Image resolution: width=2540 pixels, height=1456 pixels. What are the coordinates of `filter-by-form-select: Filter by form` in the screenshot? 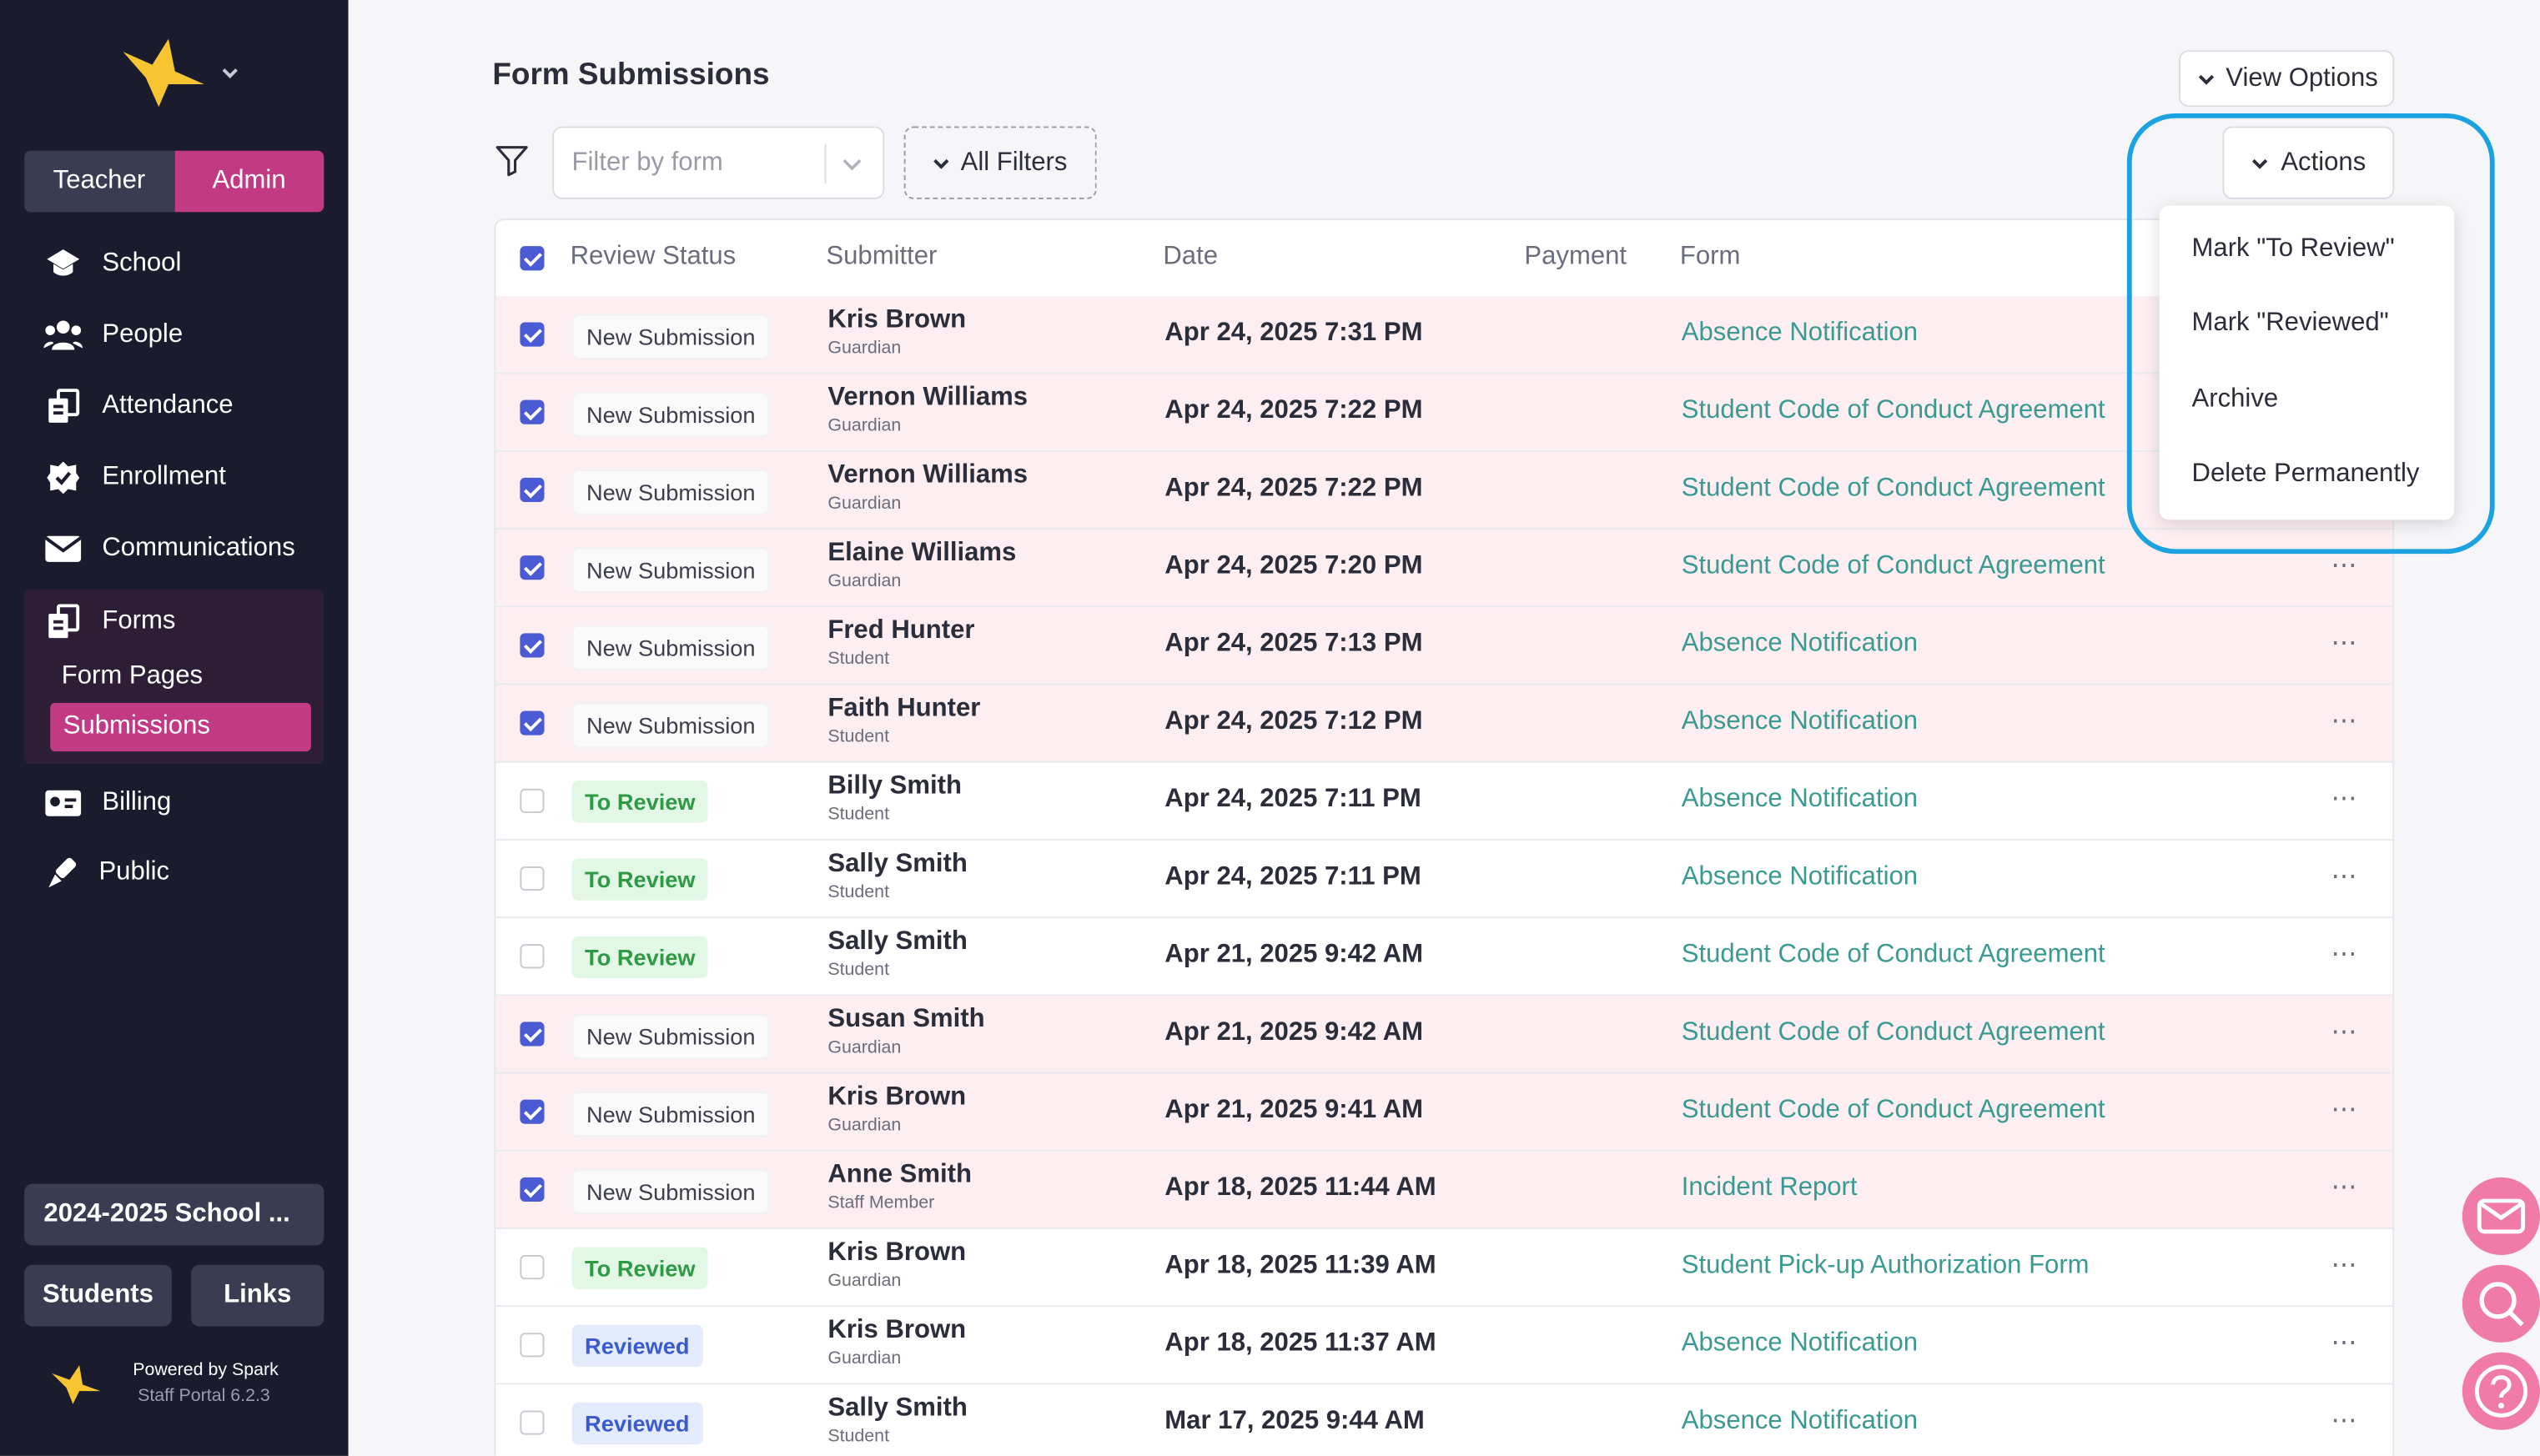 It's located at (719, 162).